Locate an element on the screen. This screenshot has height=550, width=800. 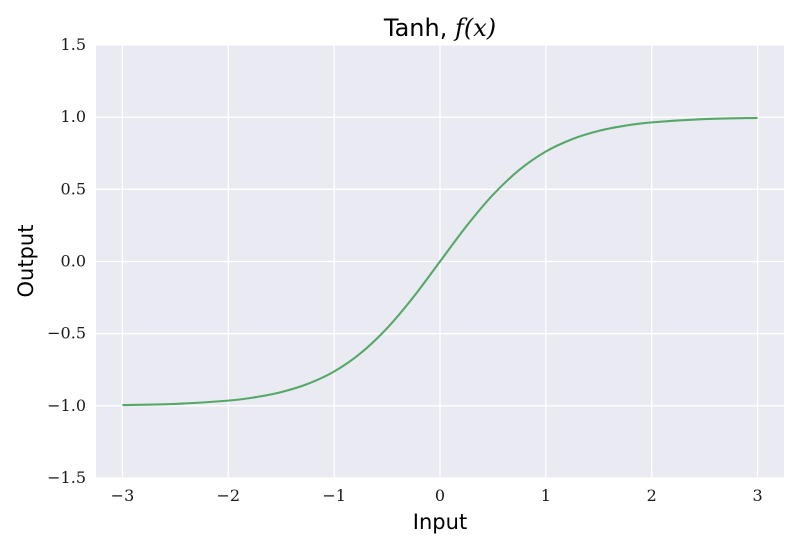
chart-title-function: f(x) is located at coordinates (474, 28).